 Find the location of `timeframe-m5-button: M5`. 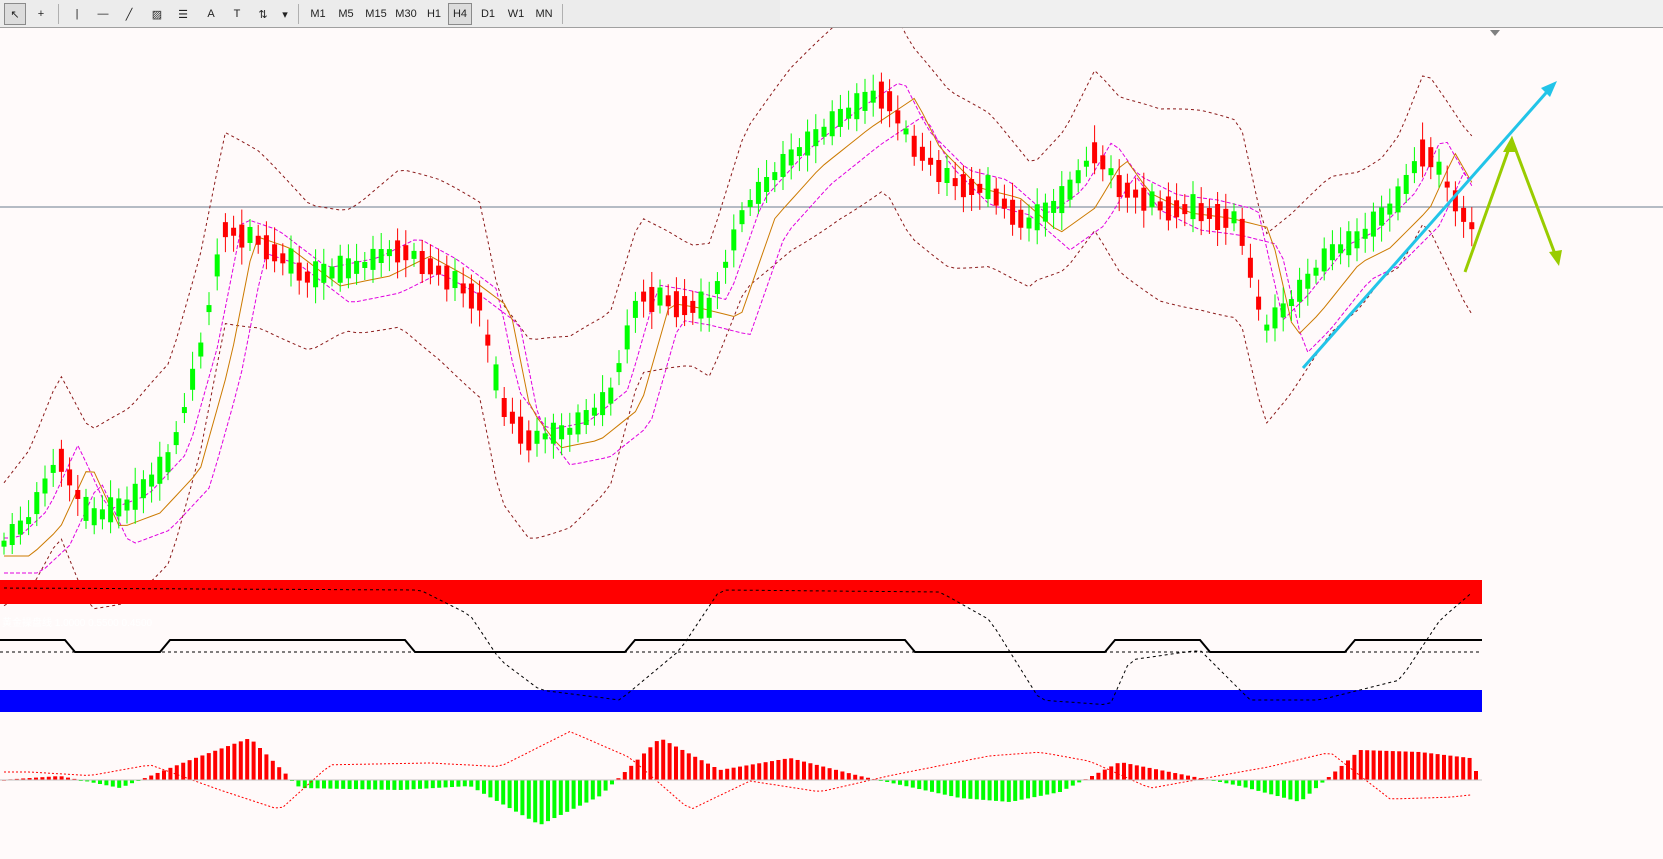

timeframe-m5-button: M5 is located at coordinates (346, 14).